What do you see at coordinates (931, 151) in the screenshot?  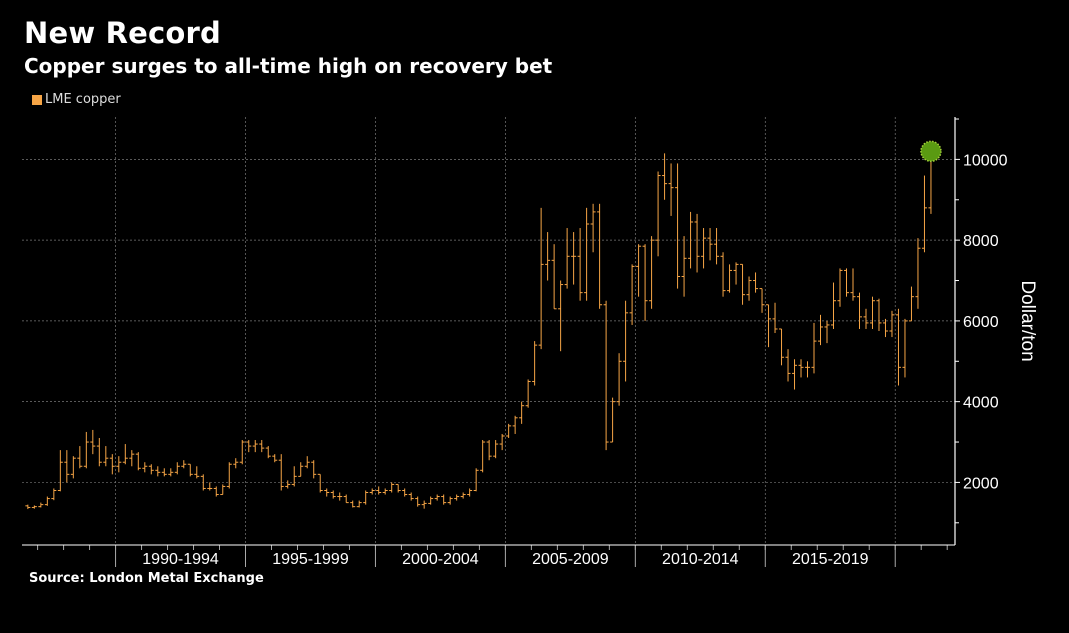 I see `record-high-marker` at bounding box center [931, 151].